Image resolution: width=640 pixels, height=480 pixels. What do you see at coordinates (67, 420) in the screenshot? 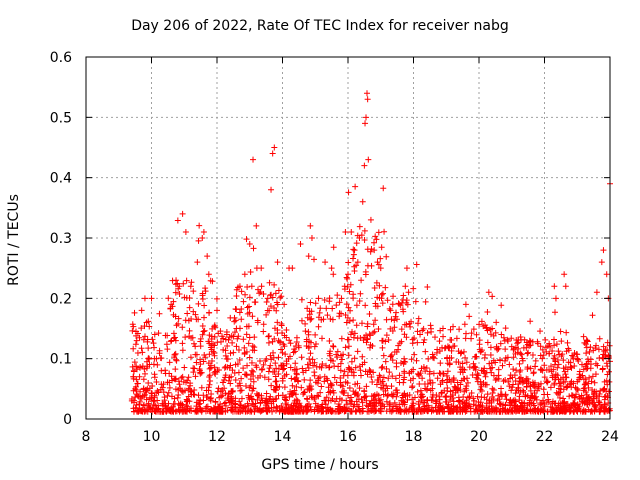
I see `y-tick-label: 0` at bounding box center [67, 420].